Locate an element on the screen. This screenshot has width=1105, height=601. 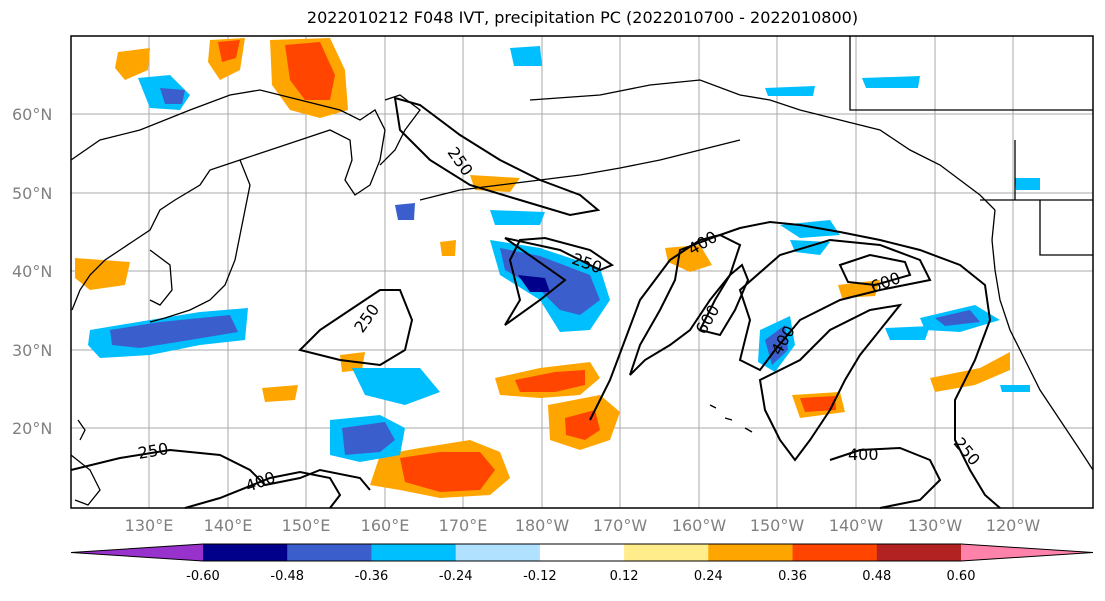
state-boundary is located at coordinates (1066, 228).